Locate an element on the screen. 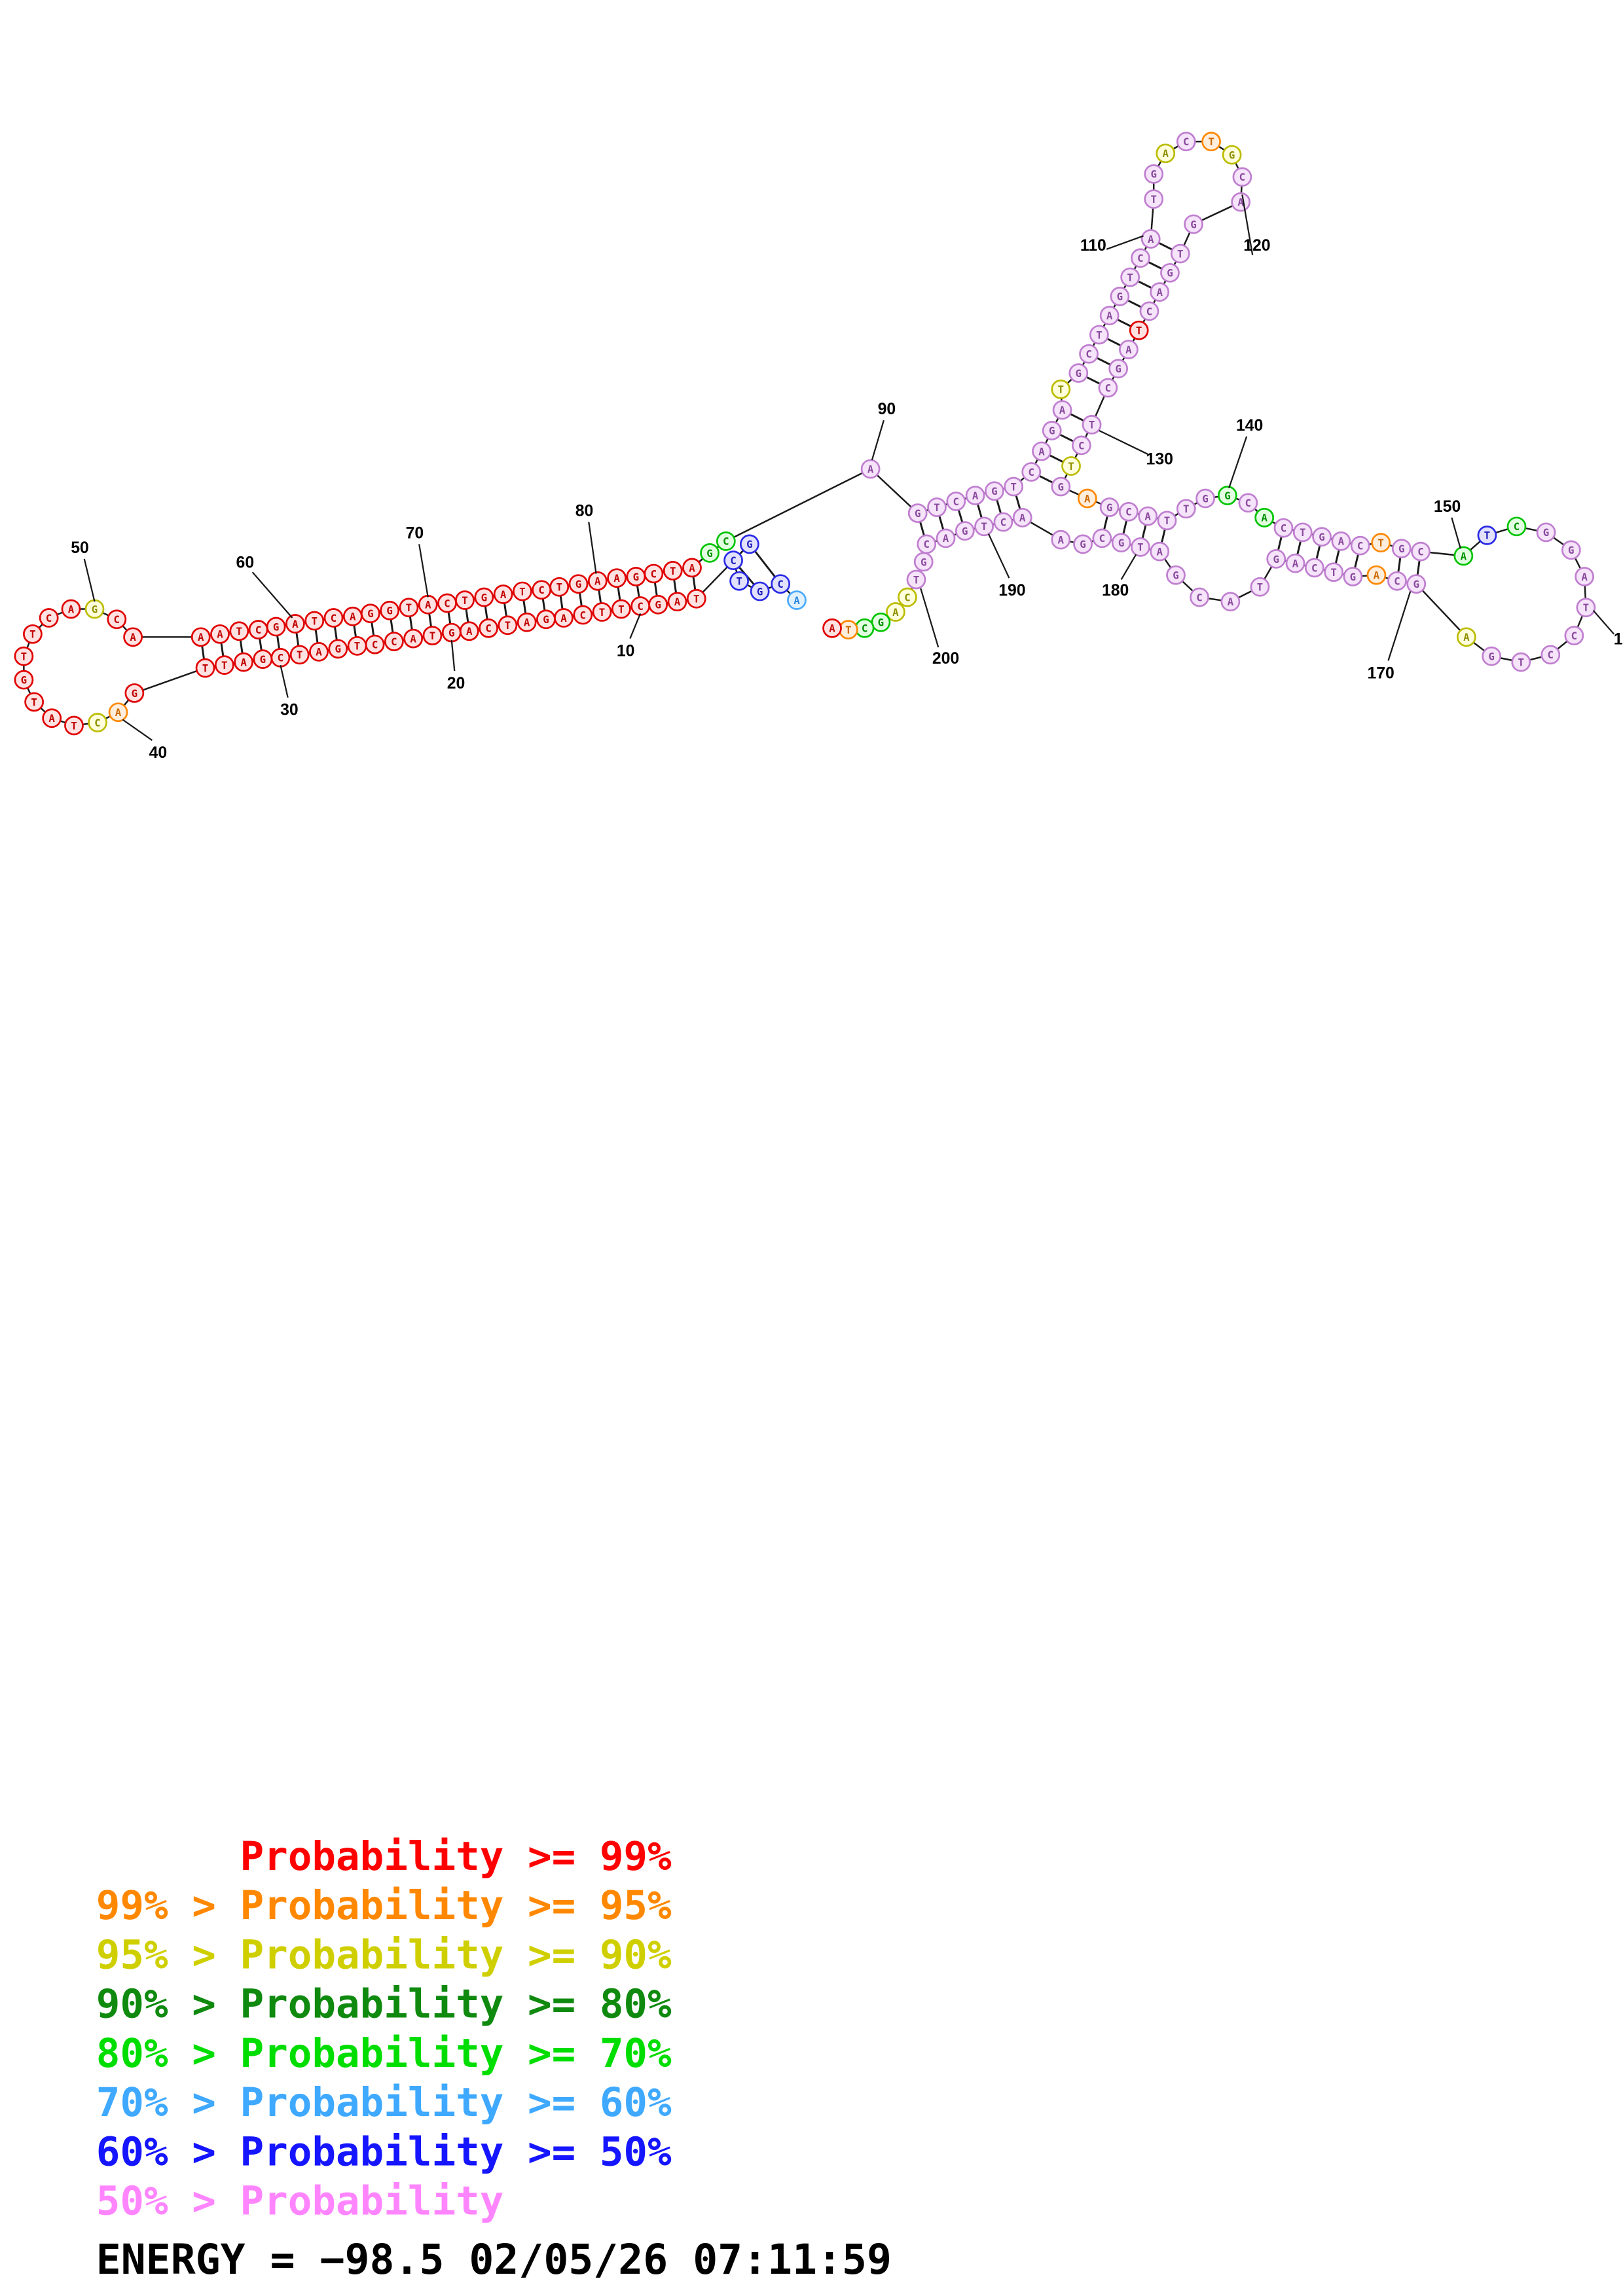  position-label: 50 is located at coordinates (80, 548).